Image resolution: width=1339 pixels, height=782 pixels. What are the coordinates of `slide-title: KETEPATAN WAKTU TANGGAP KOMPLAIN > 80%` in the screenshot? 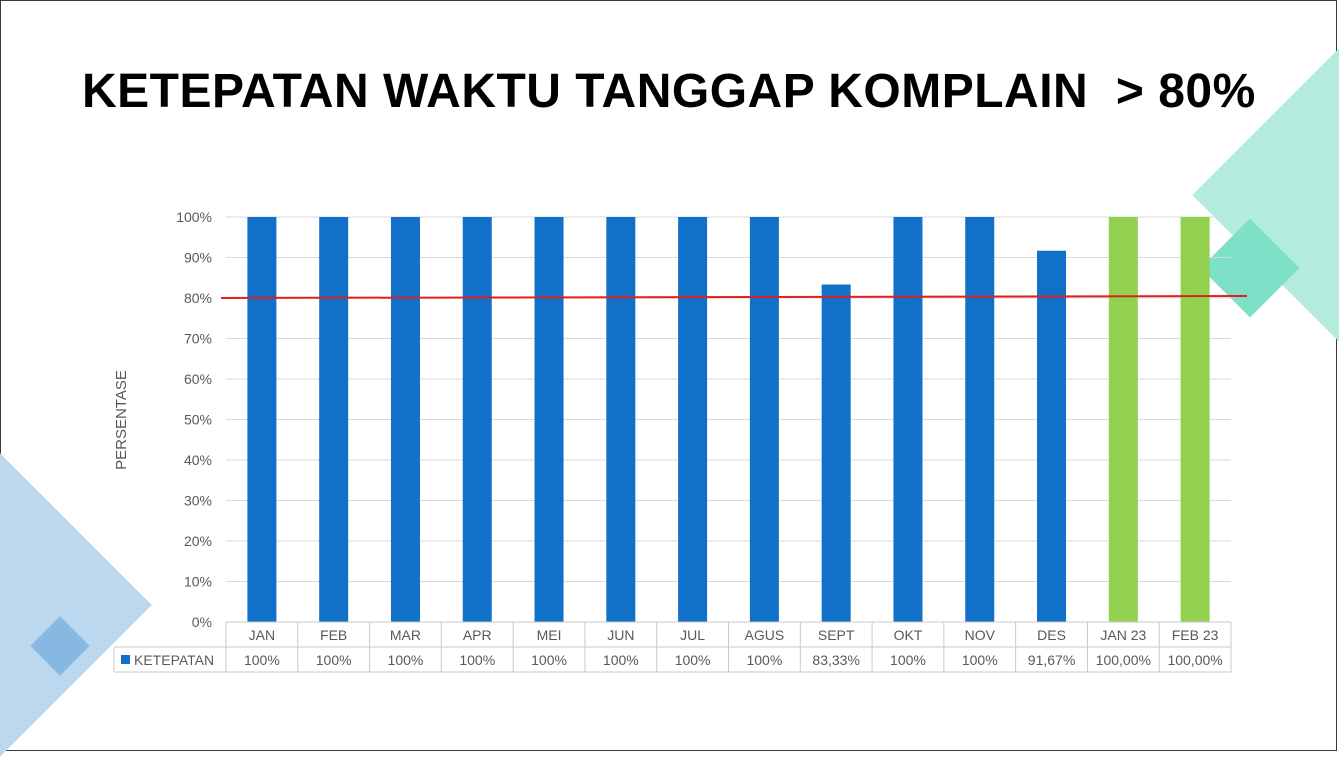 It's located at (669, 91).